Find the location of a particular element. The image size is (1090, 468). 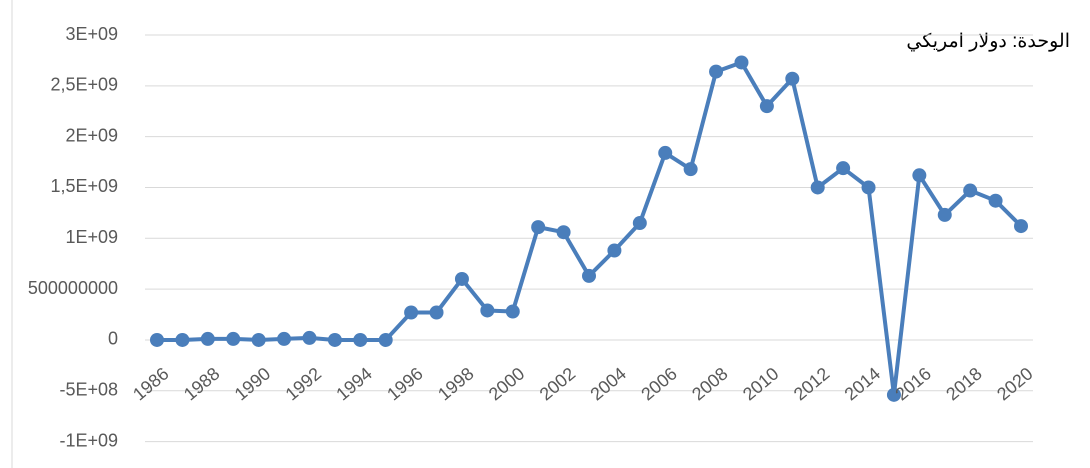

x-tick-label: 2010 is located at coordinates (761, 383).